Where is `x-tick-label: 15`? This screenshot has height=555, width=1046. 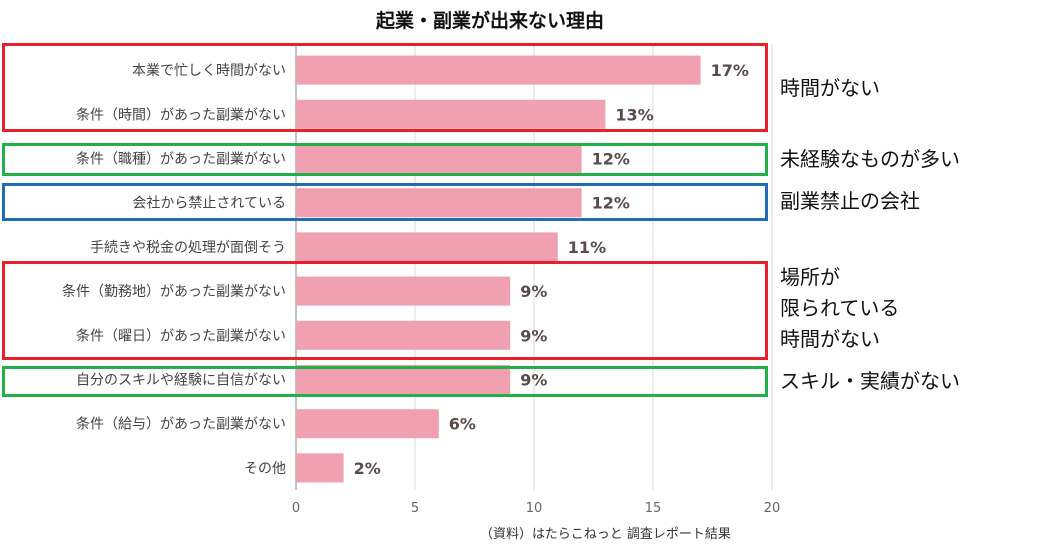 x-tick-label: 15 is located at coordinates (653, 508).